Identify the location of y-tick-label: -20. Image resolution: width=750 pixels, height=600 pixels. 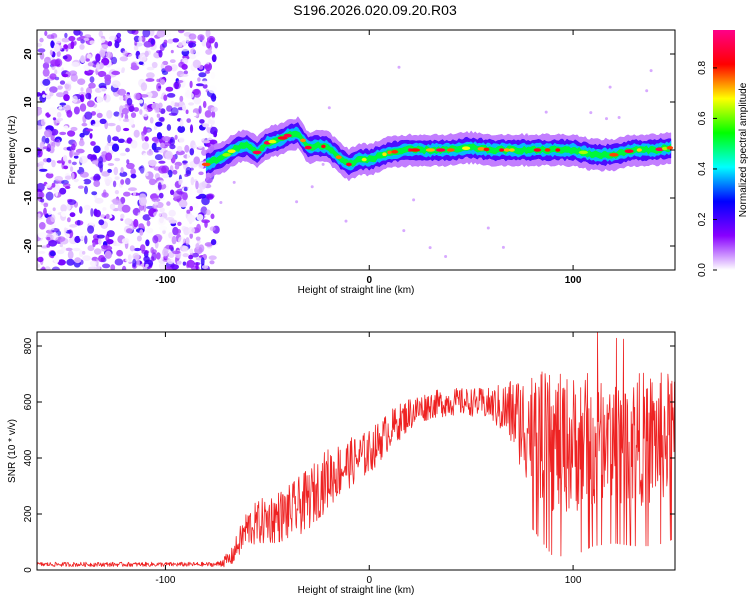
(28, 245).